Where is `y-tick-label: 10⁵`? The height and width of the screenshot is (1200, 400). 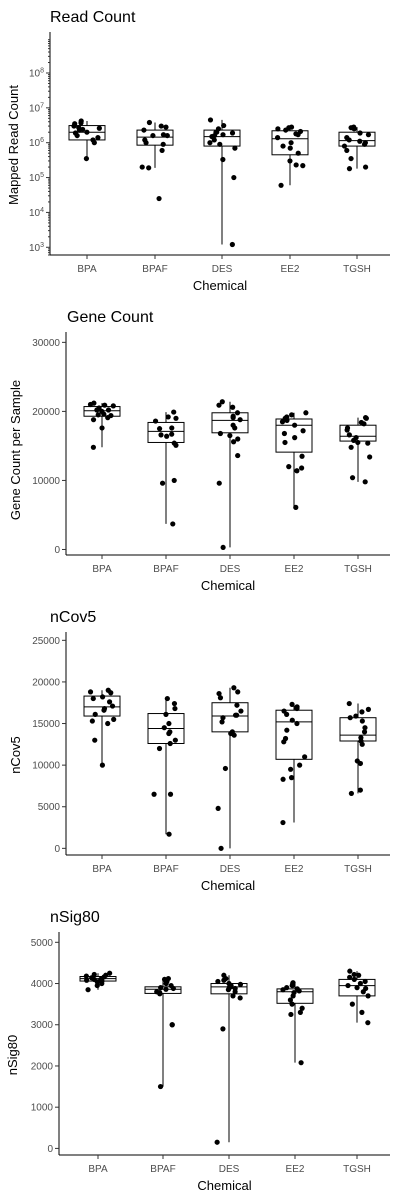 y-tick-label: 10⁵ is located at coordinates (36, 178).